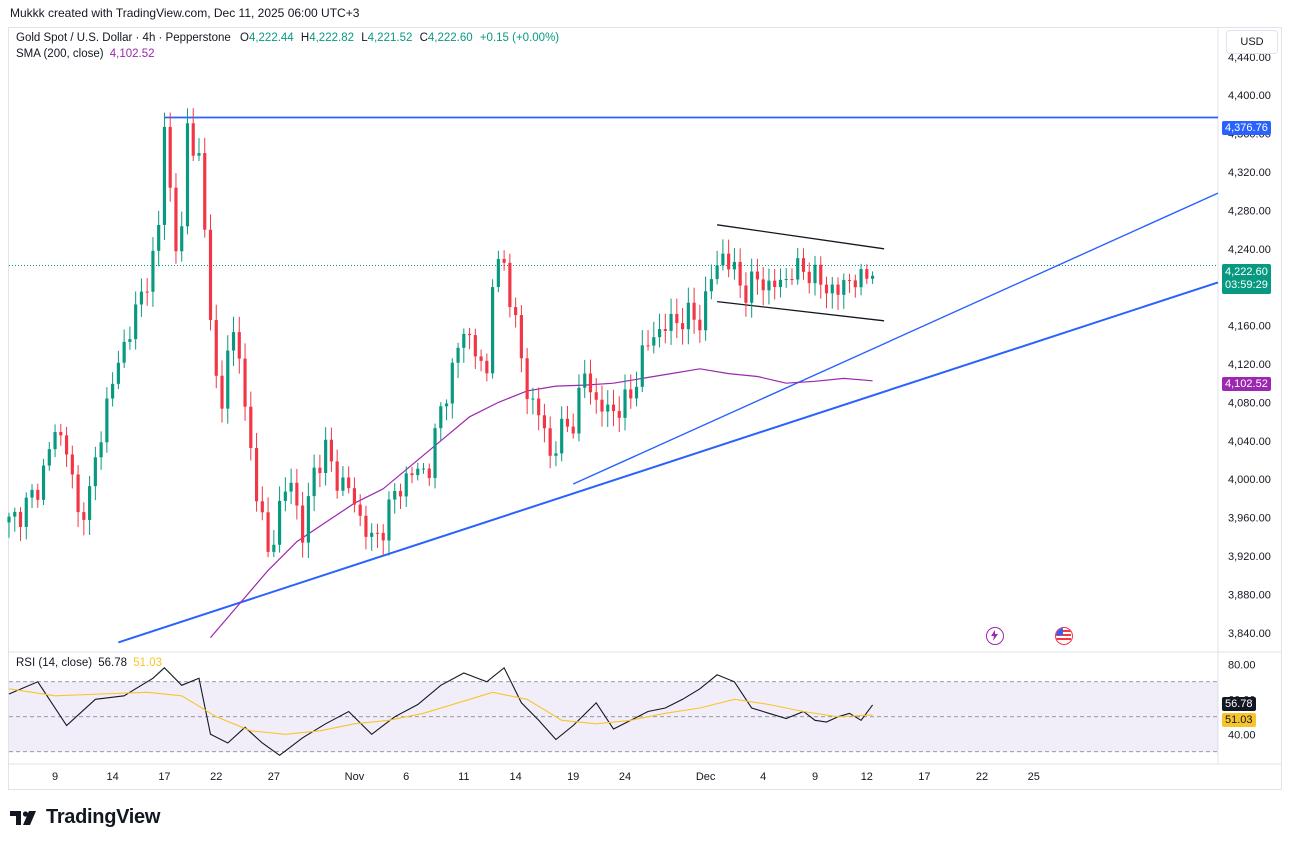 This screenshot has height=845, width=1291. What do you see at coordinates (85, 54) in the screenshot?
I see `sma-legend: SMA (200, close) 4,102.52` at bounding box center [85, 54].